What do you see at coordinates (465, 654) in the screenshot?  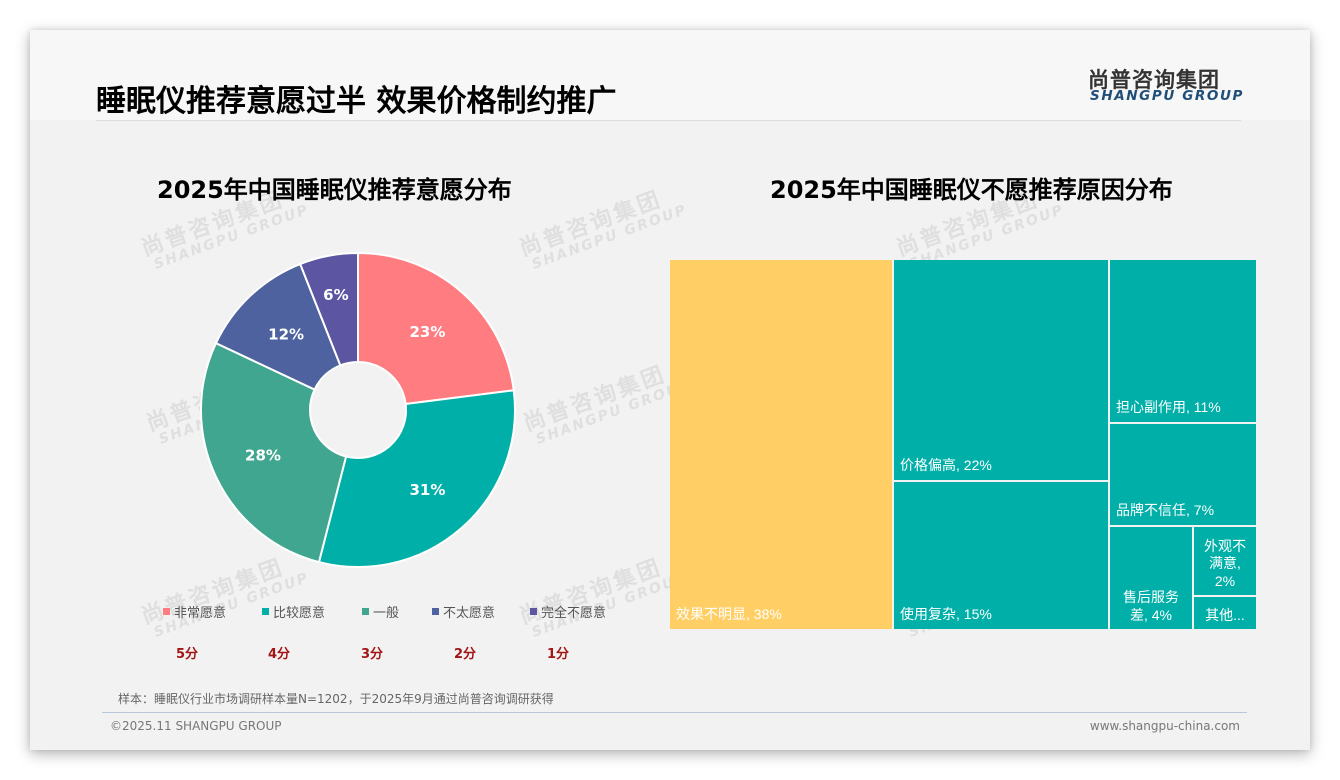 I see `score-label: 2分` at bounding box center [465, 654].